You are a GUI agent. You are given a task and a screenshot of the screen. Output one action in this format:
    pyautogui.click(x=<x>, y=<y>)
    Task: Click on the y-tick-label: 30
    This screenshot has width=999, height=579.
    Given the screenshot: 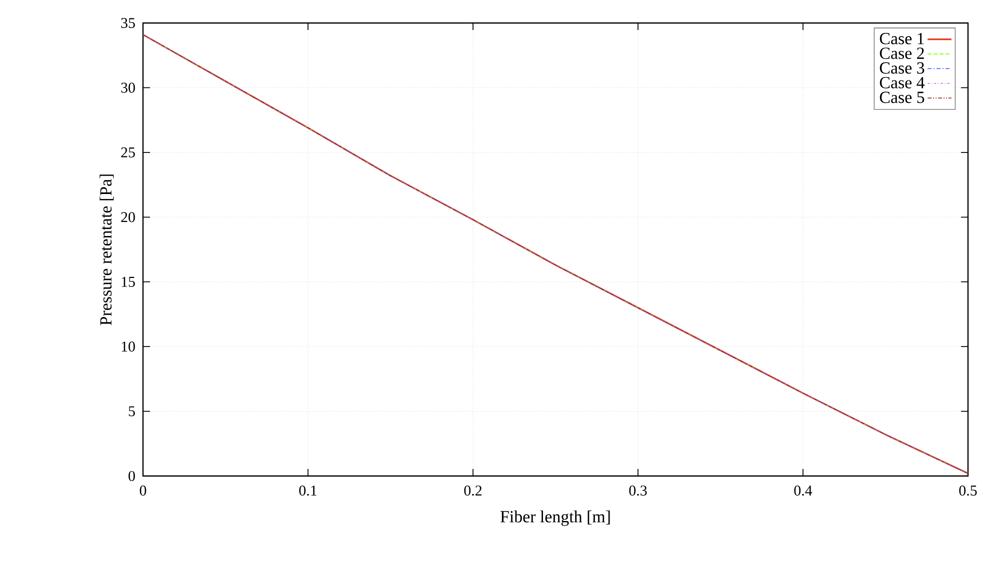 What is the action you would take?
    pyautogui.click(x=128, y=87)
    